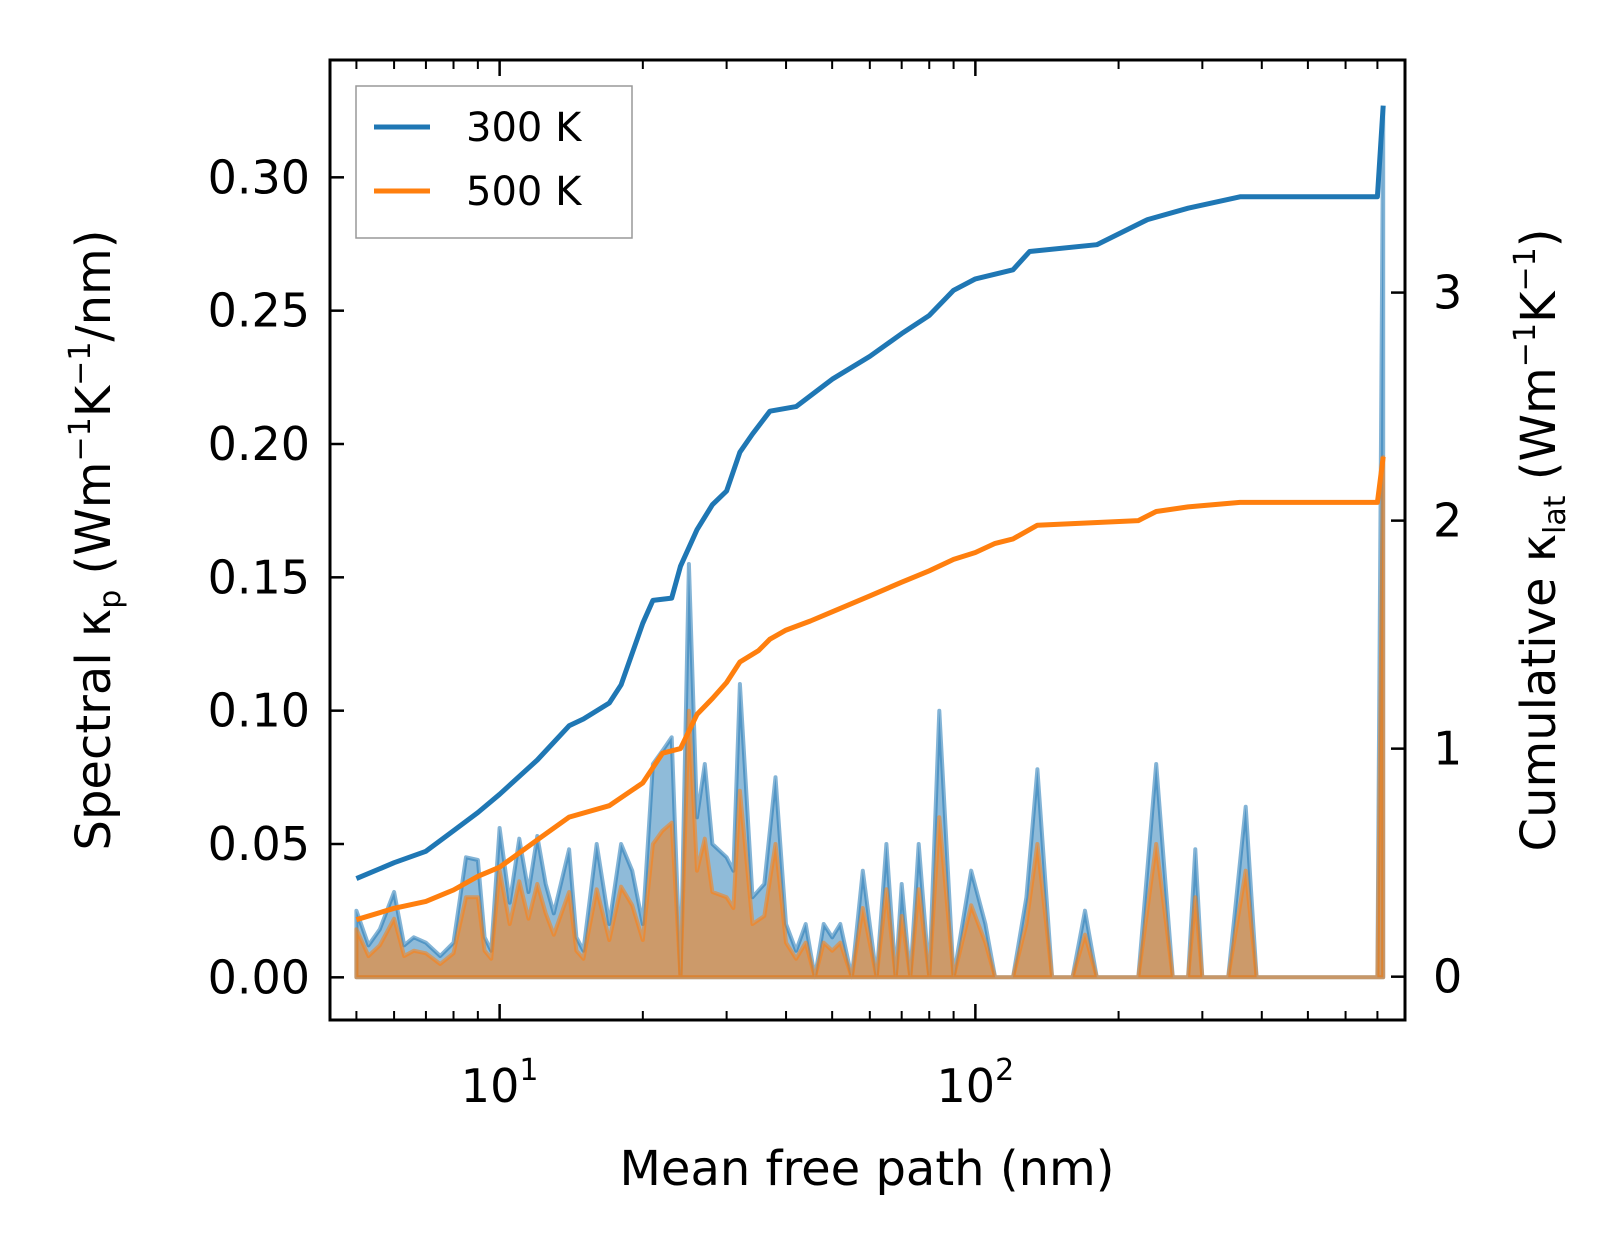 The height and width of the screenshot is (1254, 1623). Describe the element at coordinates (1447, 293) in the screenshot. I see `right-y-tick-label: 3` at that location.